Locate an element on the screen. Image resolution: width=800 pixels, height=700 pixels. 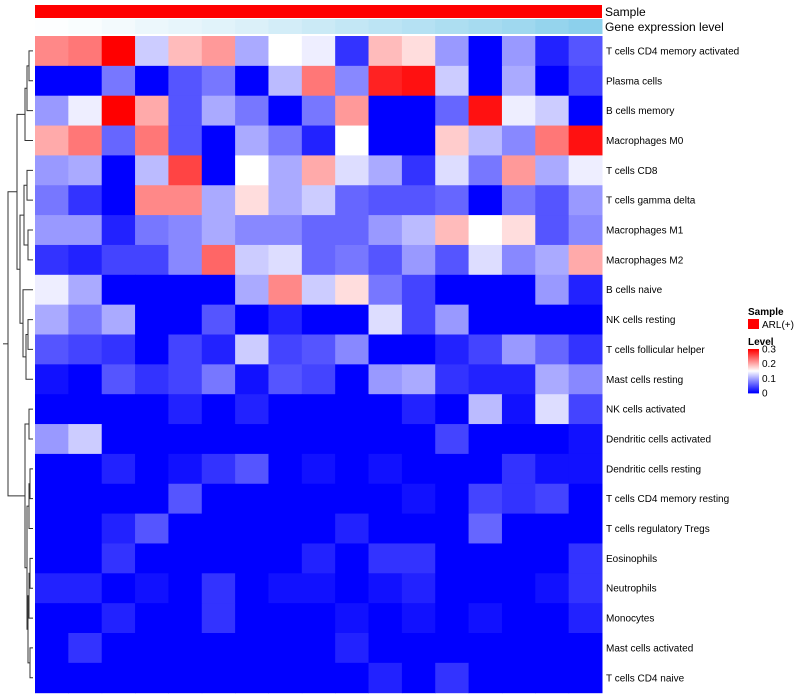
row-label: Monocytes is located at coordinates (630, 619).